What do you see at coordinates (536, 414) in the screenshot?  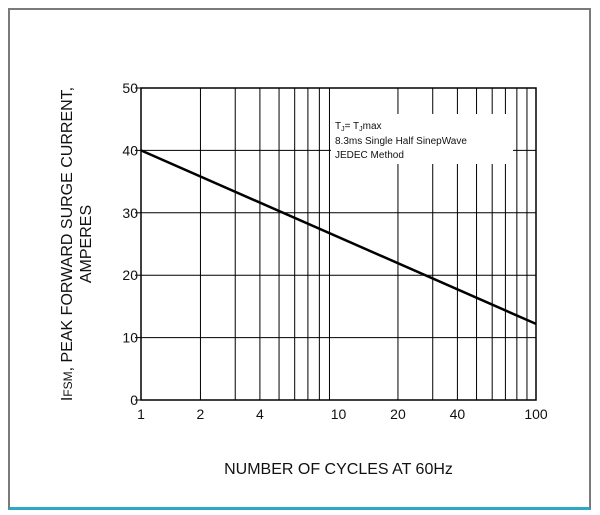 I see `x-tick-label: 100` at bounding box center [536, 414].